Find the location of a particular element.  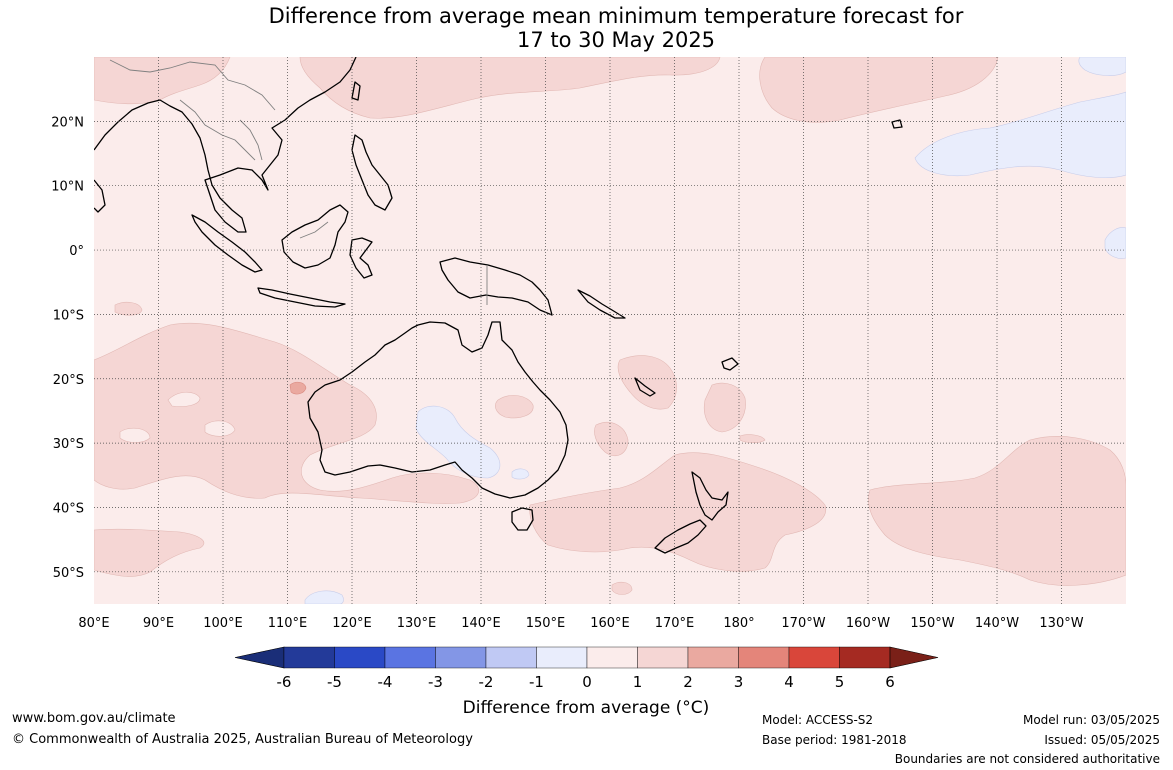

latitude-labels: 20°N 10°N 0° 10°S 20°S 30°S 40°S 50°S is located at coordinates (67, 347).